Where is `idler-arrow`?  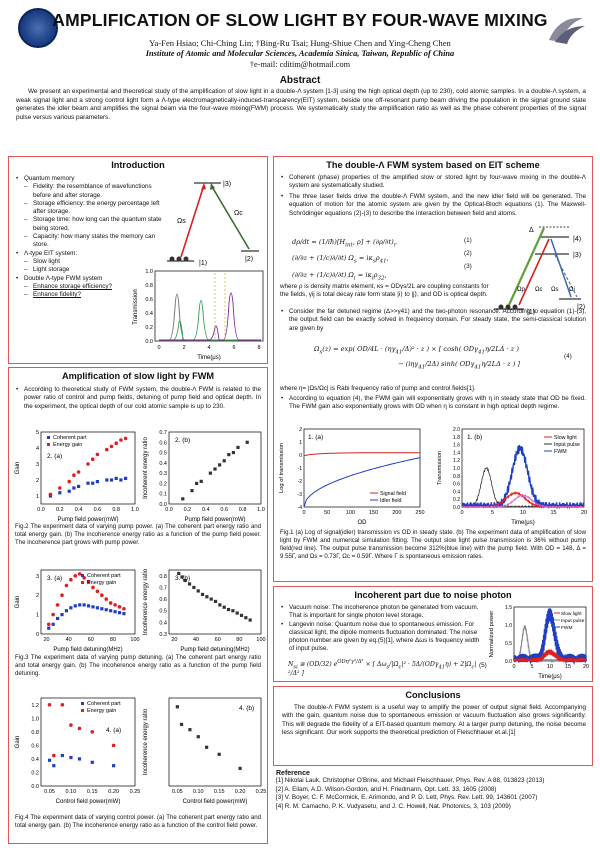
idler-arrow is located at coordinates (566, 276).